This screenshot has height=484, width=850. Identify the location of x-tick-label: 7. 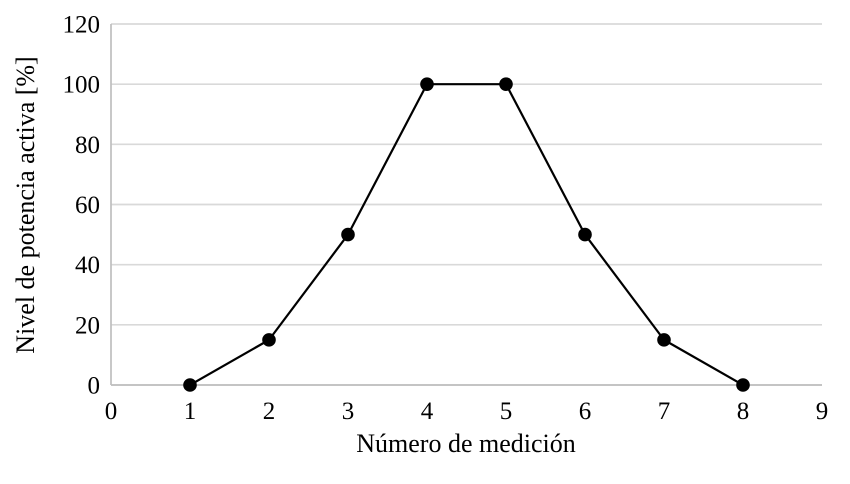
(664, 411).